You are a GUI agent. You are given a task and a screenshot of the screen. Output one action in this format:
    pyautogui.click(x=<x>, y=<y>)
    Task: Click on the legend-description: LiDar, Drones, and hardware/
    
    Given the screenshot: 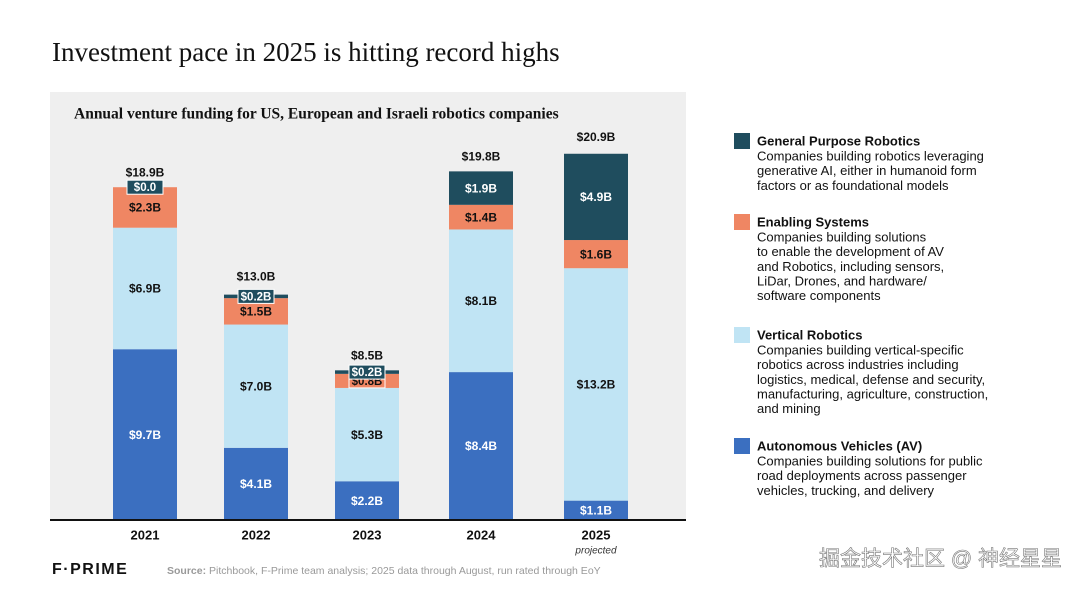 What is the action you would take?
    pyautogui.click(x=842, y=281)
    